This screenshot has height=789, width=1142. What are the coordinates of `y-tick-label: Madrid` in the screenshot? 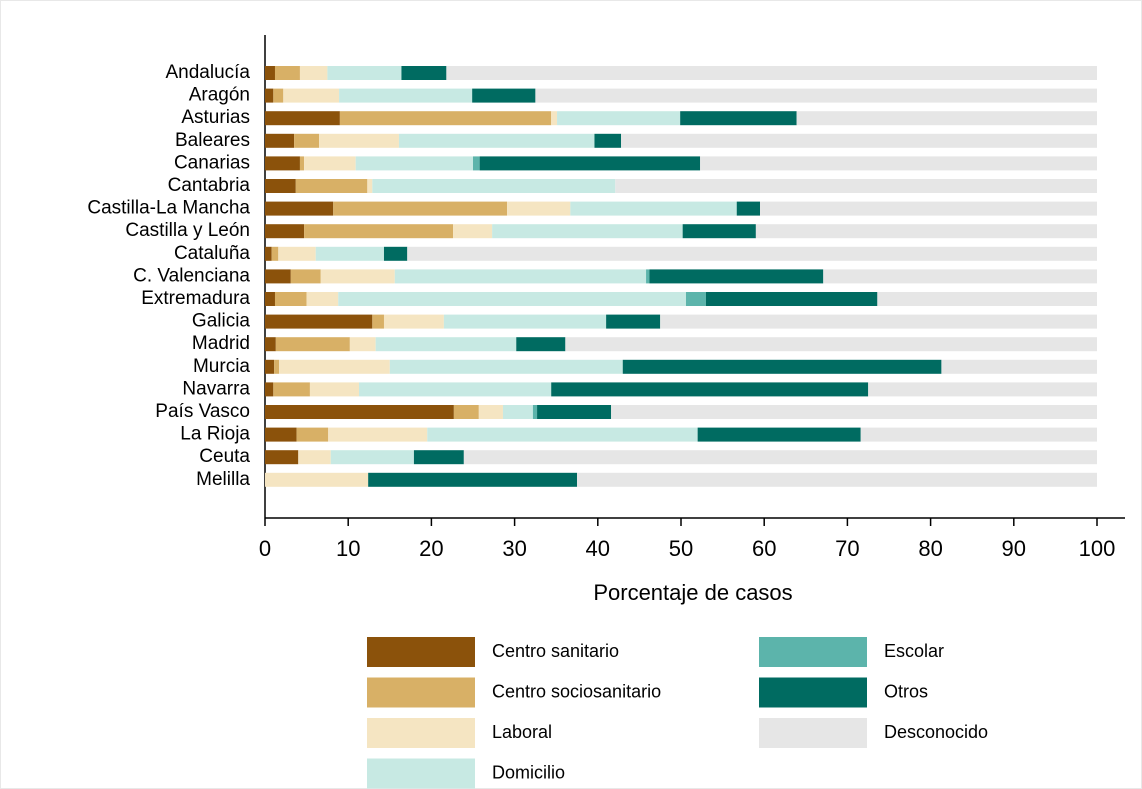 It's located at (221, 343).